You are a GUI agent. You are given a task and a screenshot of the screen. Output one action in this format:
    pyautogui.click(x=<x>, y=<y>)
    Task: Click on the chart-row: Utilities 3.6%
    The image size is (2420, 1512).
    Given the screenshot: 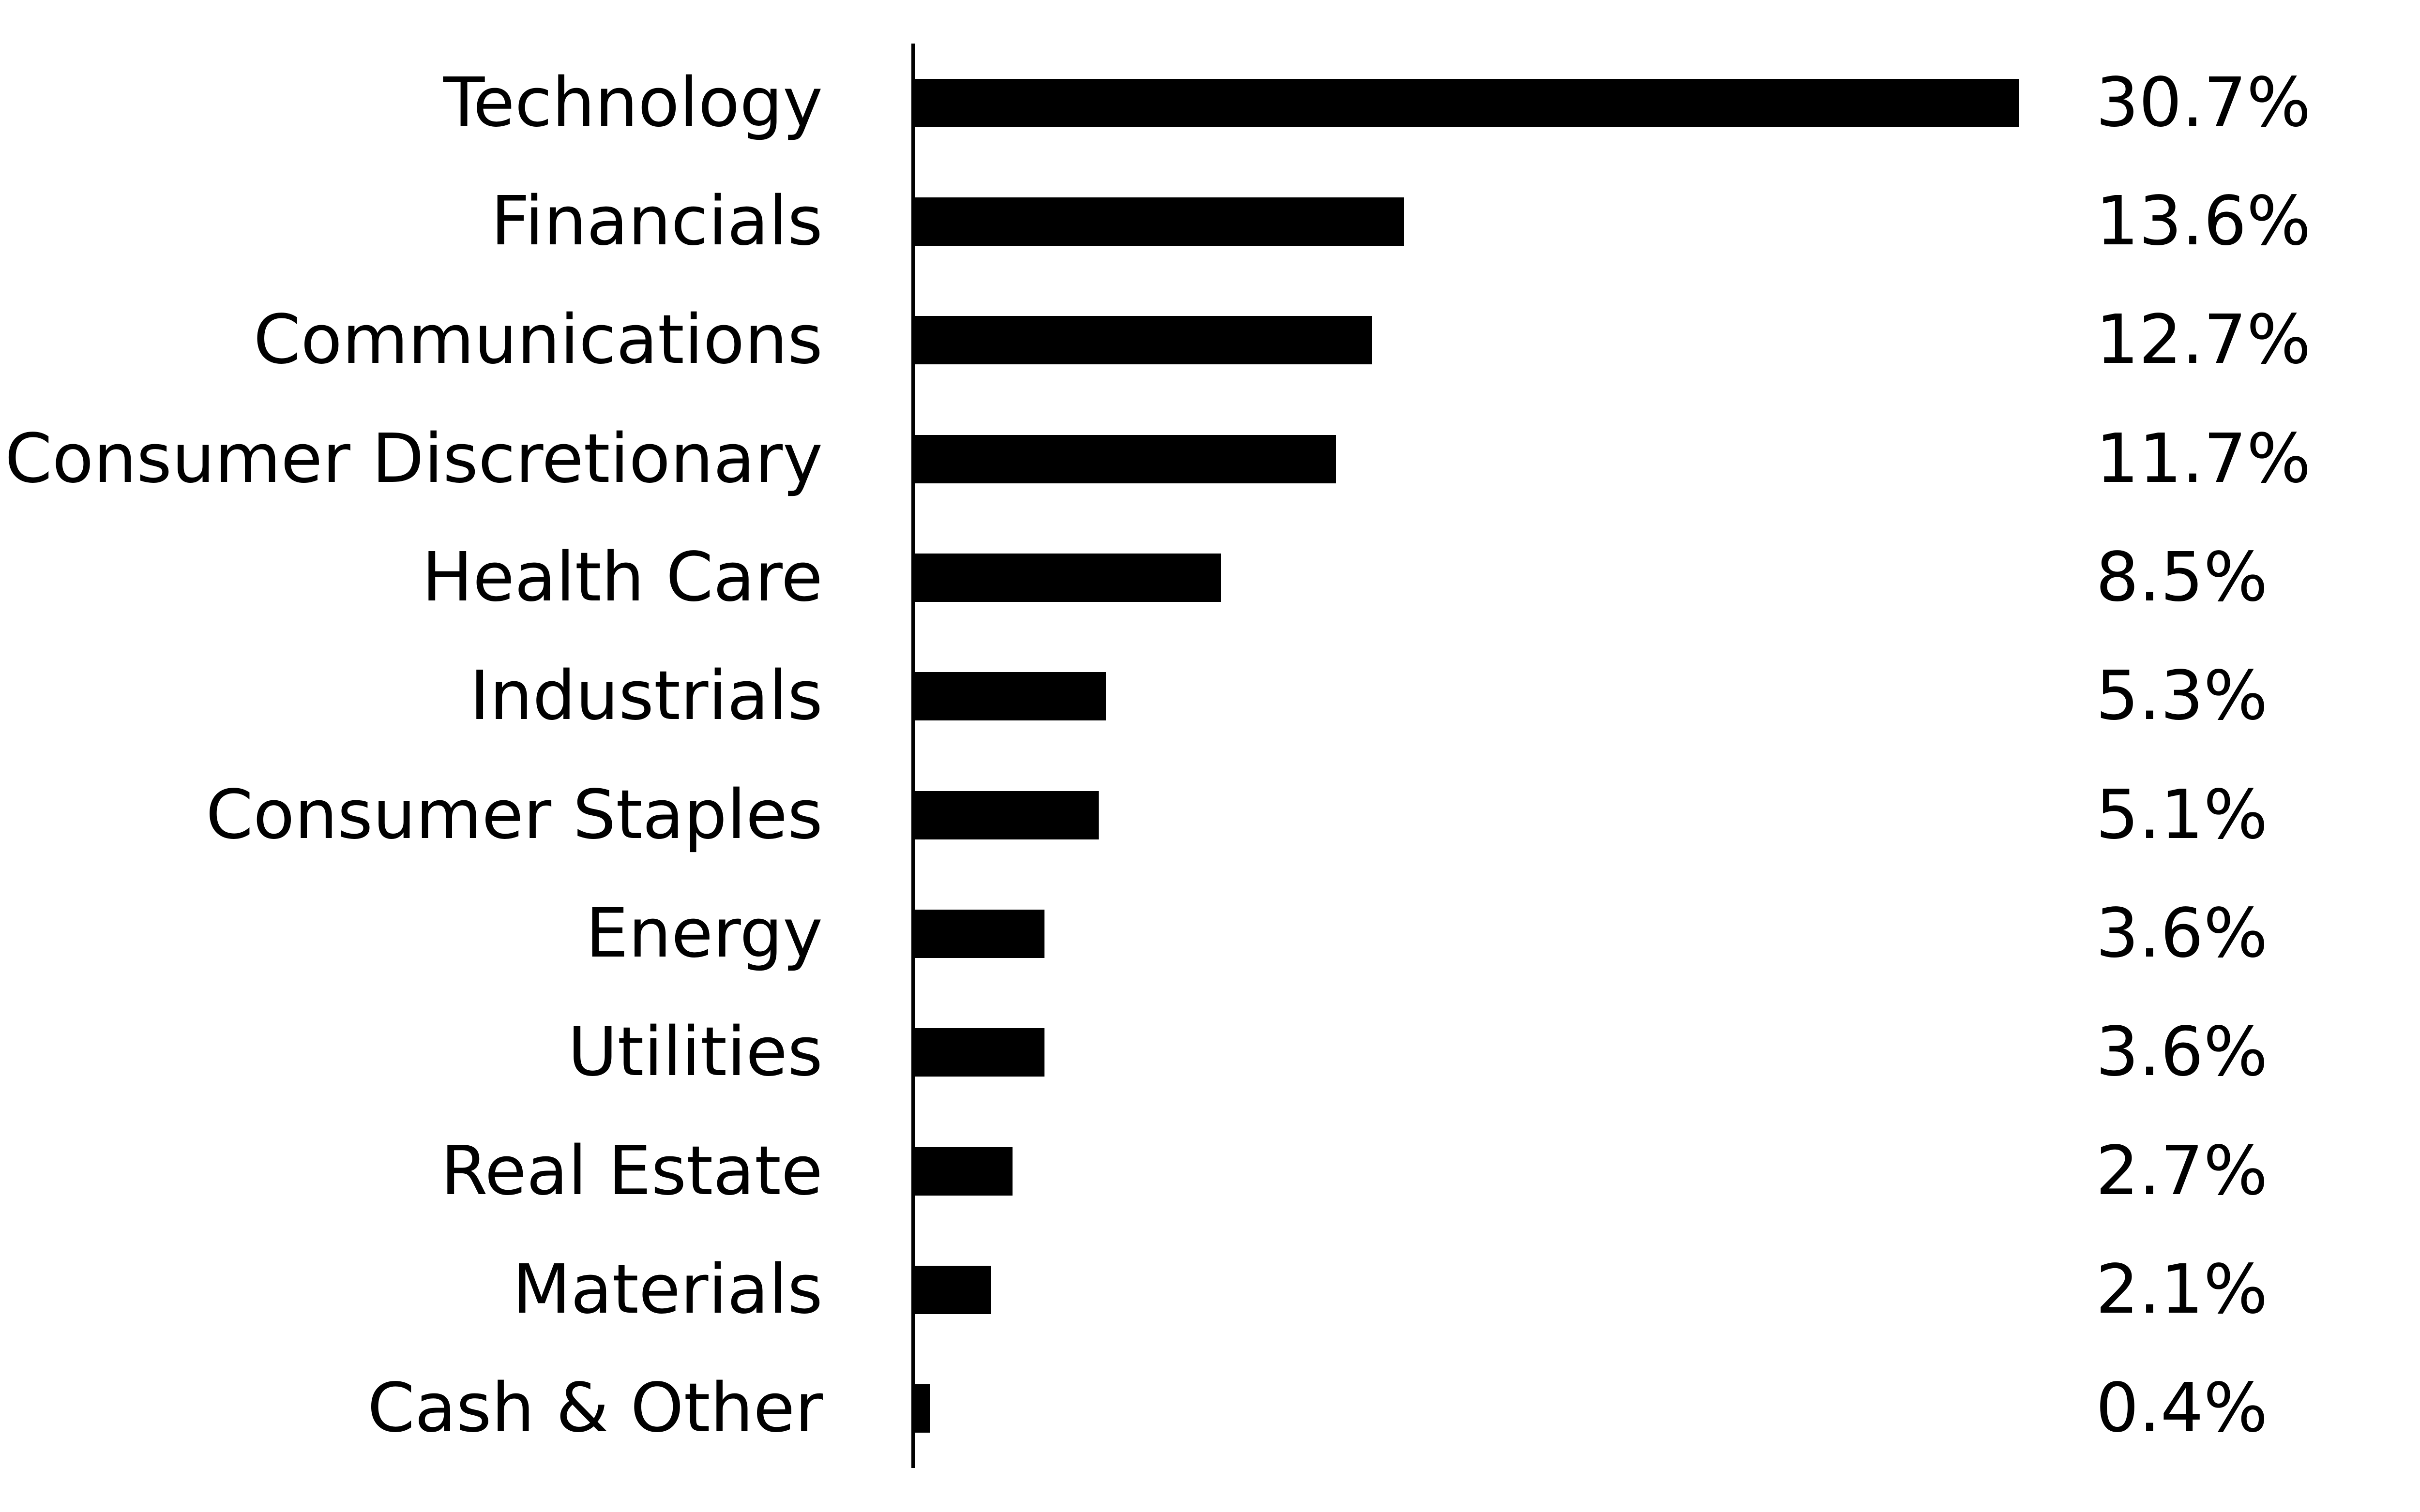 What is the action you would take?
    pyautogui.click(x=1210, y=1052)
    